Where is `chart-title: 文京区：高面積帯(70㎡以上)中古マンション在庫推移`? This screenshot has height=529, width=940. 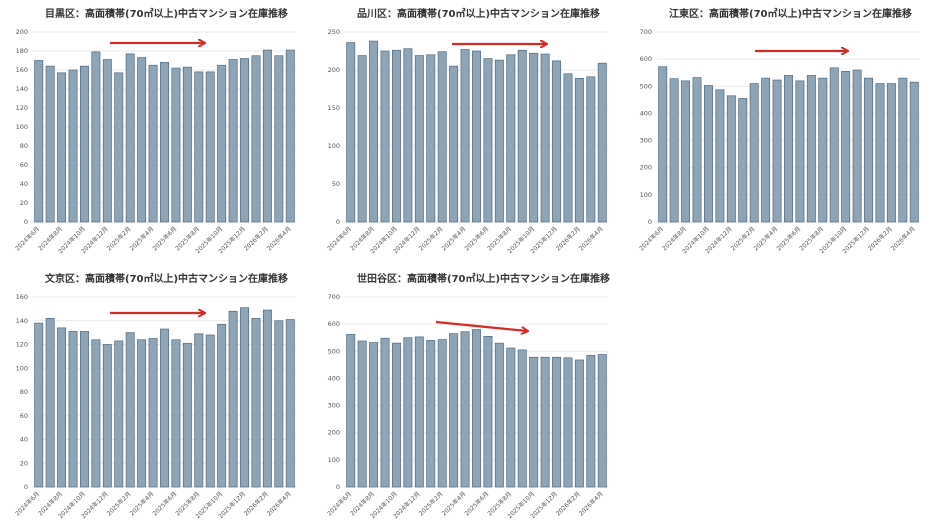
chart-title: 文京区：高面積帯(70㎡以上)中古マンション在庫推移 is located at coordinates (166, 278).